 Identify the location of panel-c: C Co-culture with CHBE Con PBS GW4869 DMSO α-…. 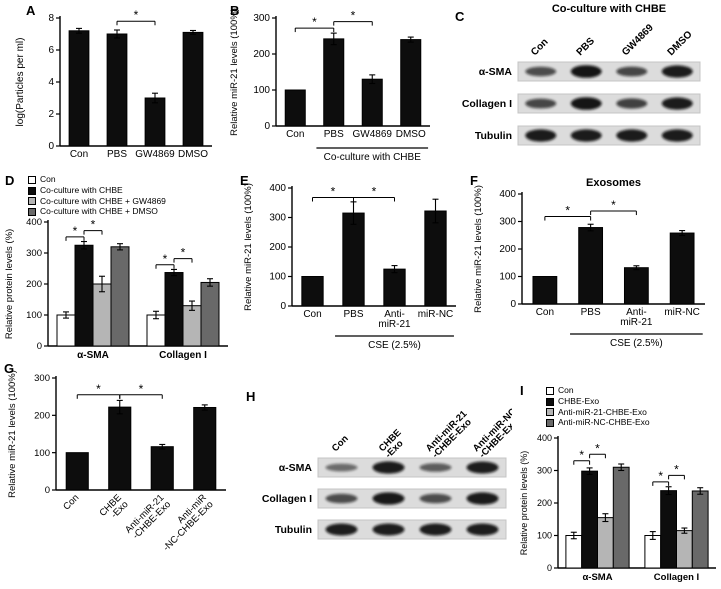
(578, 86).